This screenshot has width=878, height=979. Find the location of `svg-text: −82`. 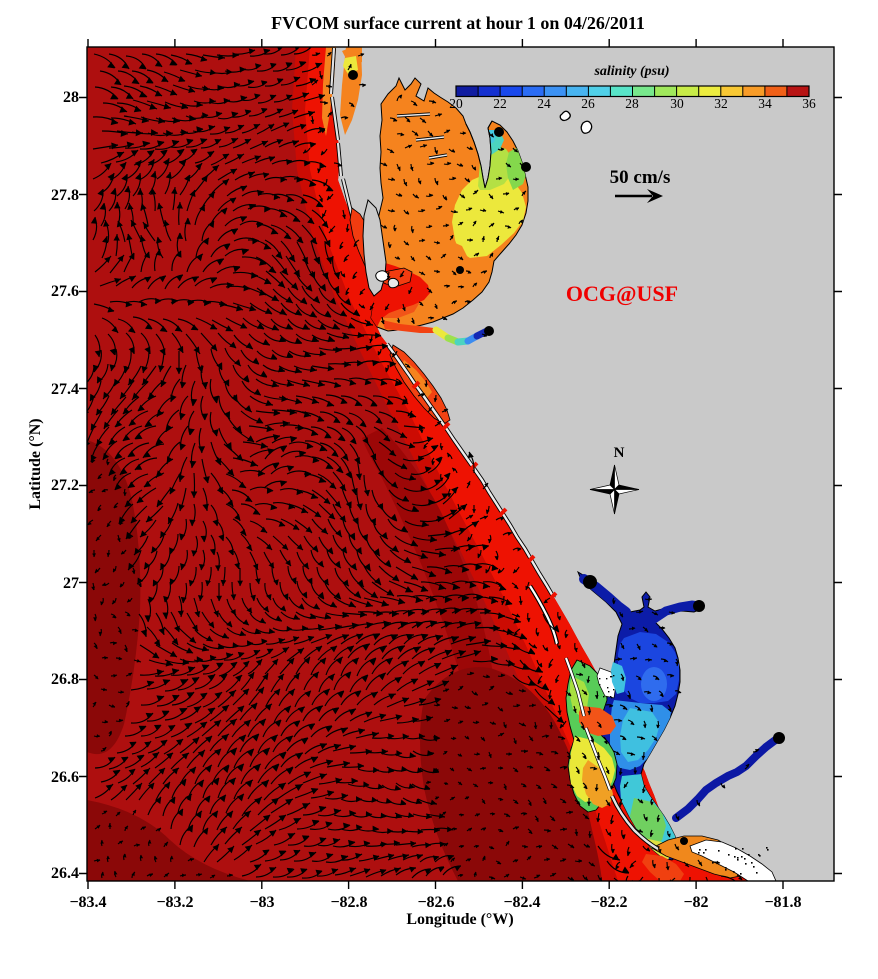

svg-text: −82 is located at coordinates (695, 902).